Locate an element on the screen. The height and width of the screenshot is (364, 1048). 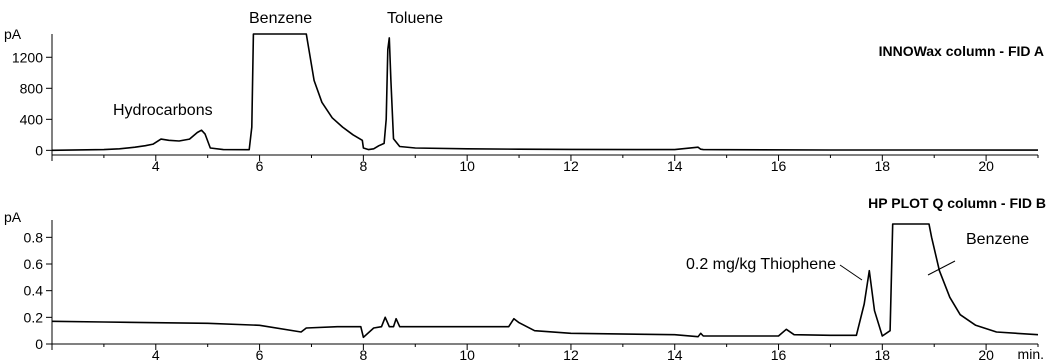
annotation-hydrocarbons: Hydrocarbons is located at coordinates (163, 110).